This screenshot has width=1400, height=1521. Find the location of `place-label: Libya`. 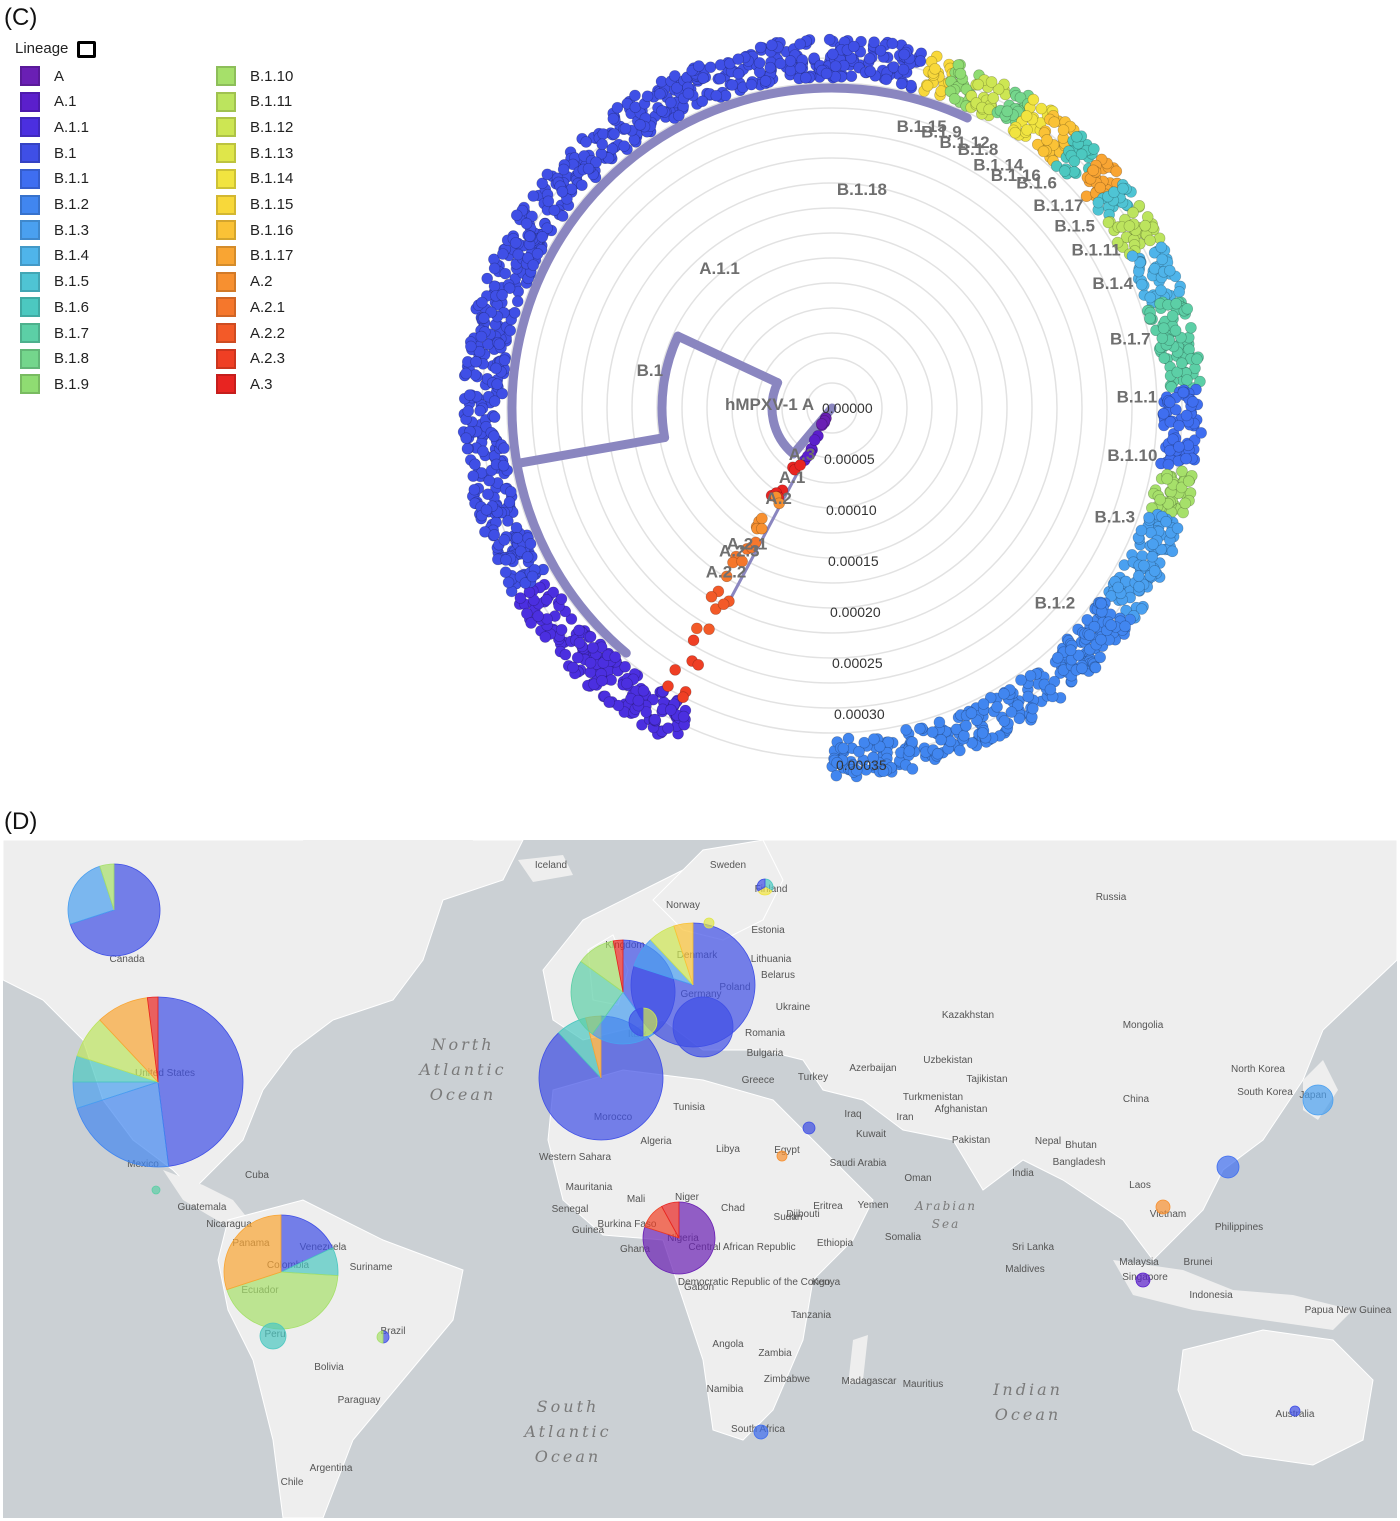

place-label: Libya is located at coordinates (728, 1149).